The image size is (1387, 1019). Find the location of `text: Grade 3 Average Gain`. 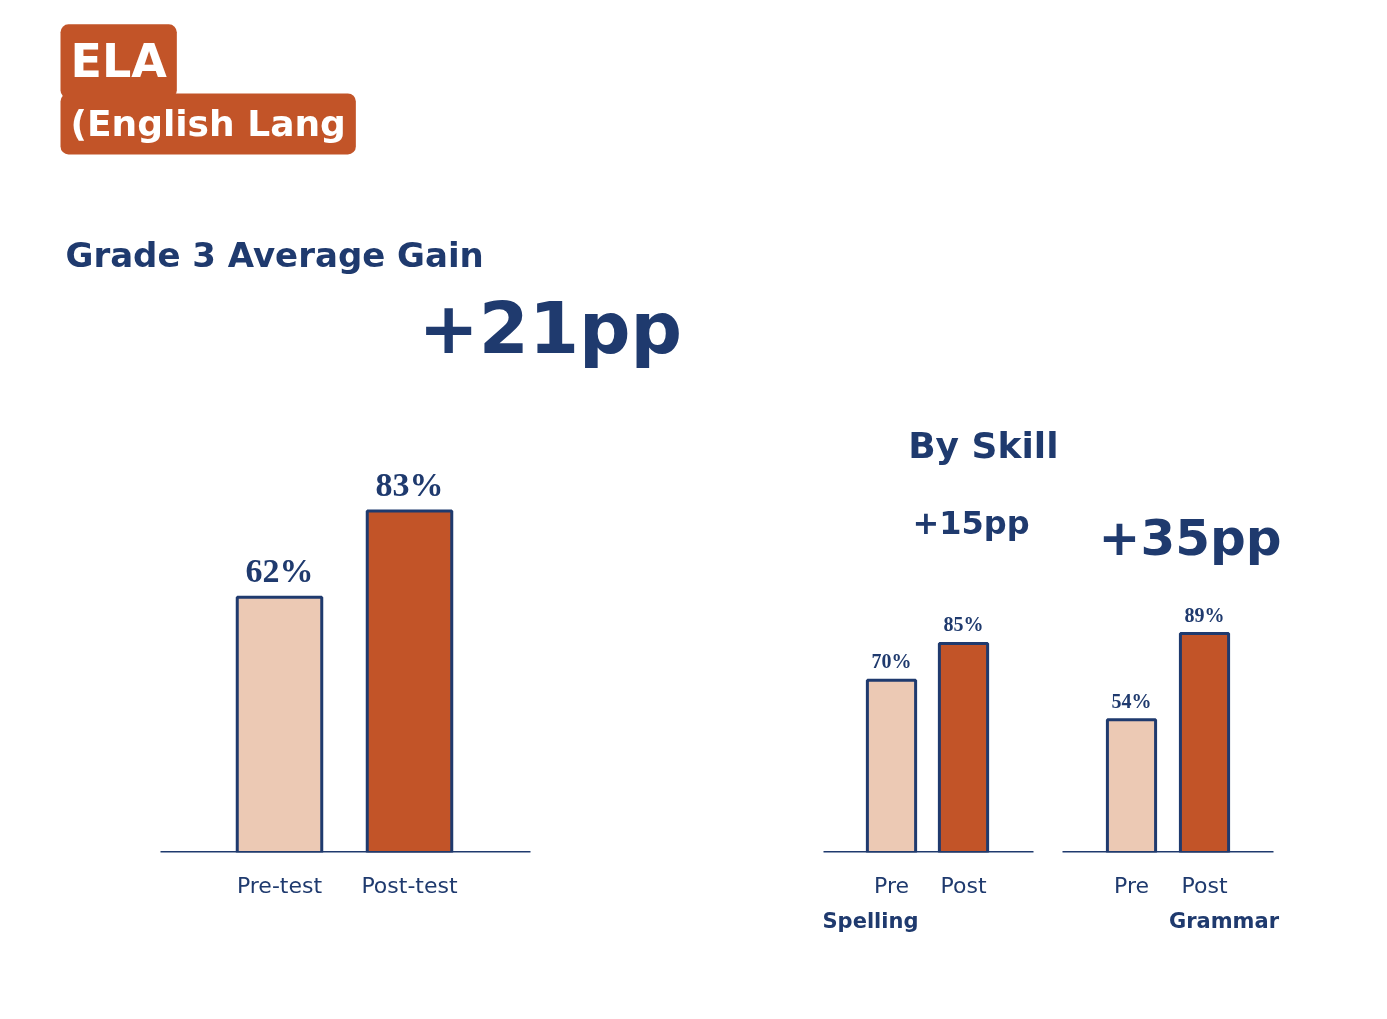

text: Grade 3 Average Gain is located at coordinates (274, 254).